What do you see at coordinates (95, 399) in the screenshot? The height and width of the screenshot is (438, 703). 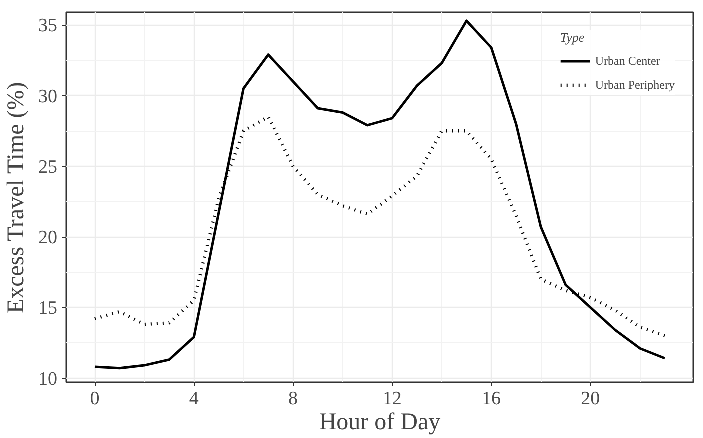 I see `x-tick-label: 0` at bounding box center [95, 399].